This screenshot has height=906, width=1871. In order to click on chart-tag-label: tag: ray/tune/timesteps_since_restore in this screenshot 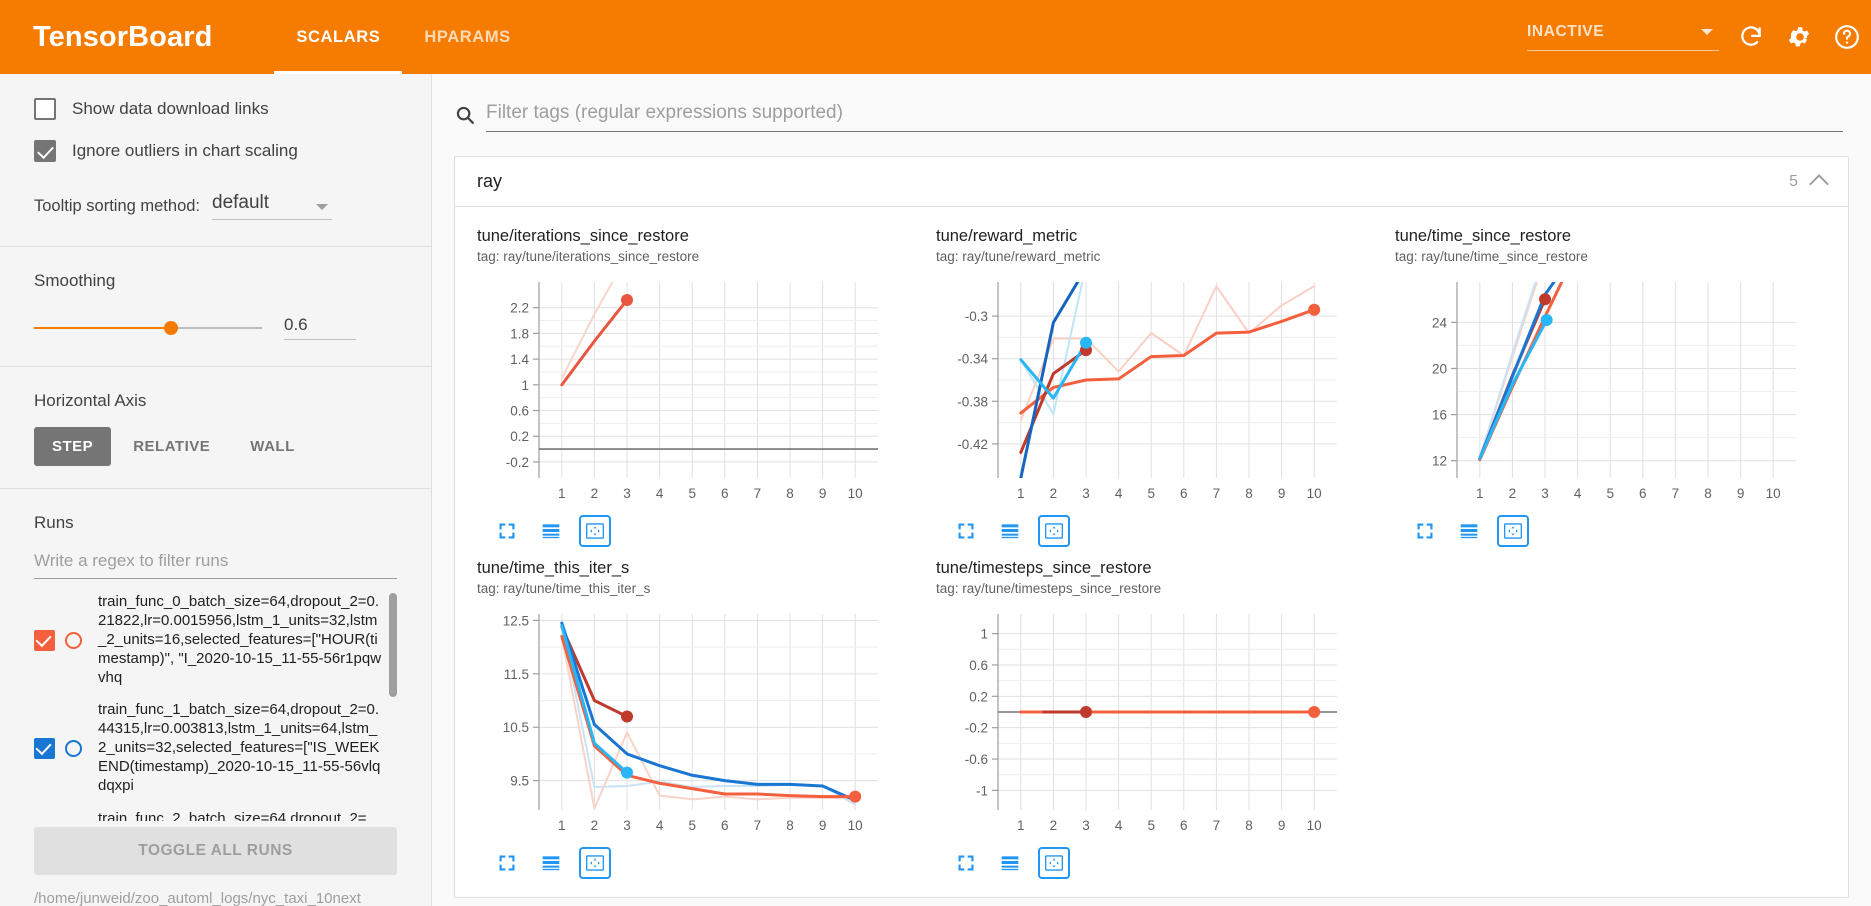, I will do `click(1049, 588)`.